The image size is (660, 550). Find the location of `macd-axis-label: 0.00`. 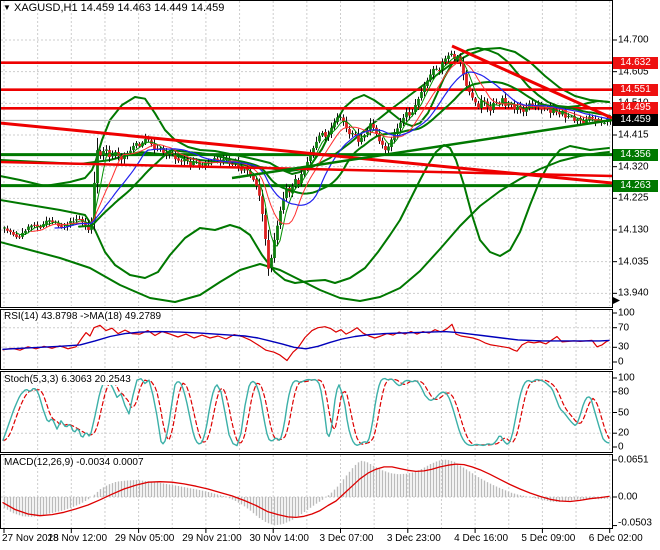

macd-axis-label: 0.00 is located at coordinates (628, 497).